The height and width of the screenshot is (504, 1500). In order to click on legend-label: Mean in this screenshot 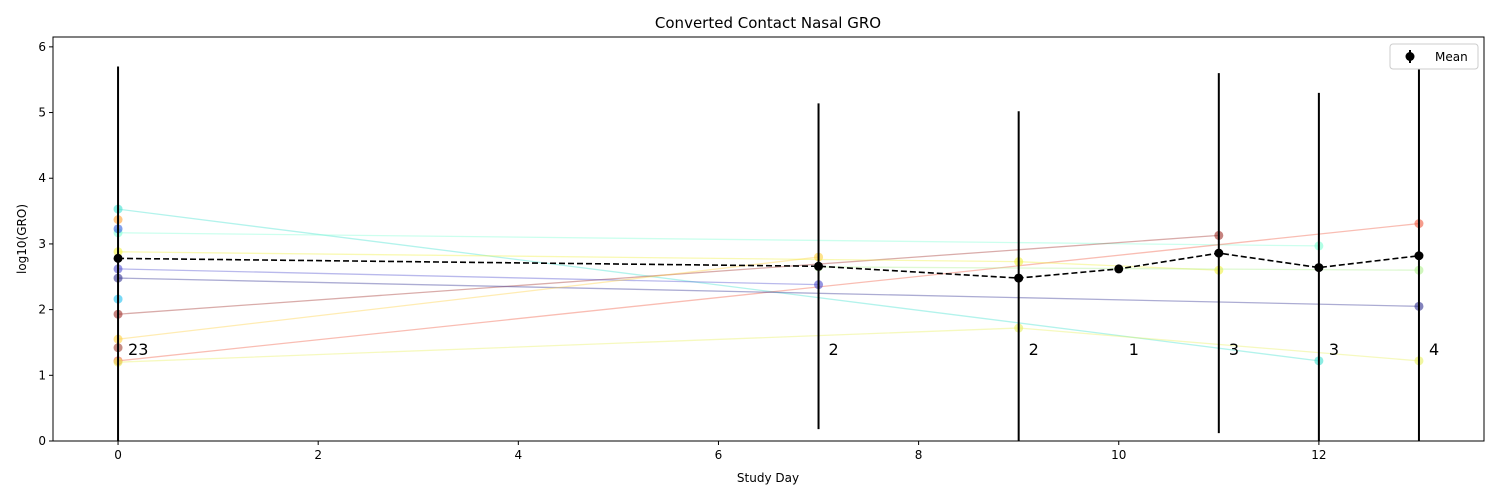, I will do `click(1451, 57)`.